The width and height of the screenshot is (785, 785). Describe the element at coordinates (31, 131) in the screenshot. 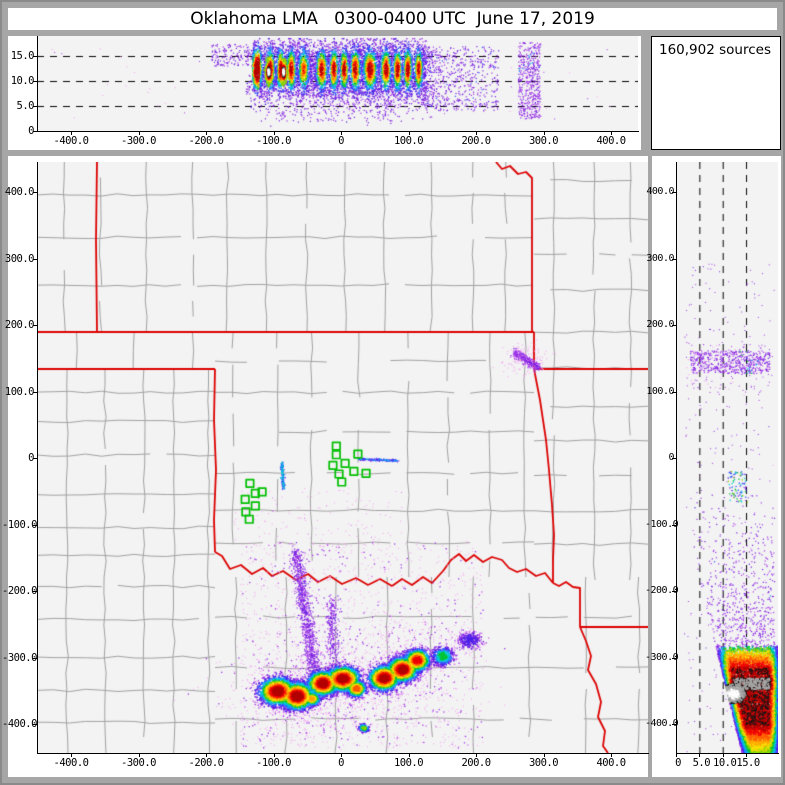

I see `top-y-tick-label: 0` at that location.